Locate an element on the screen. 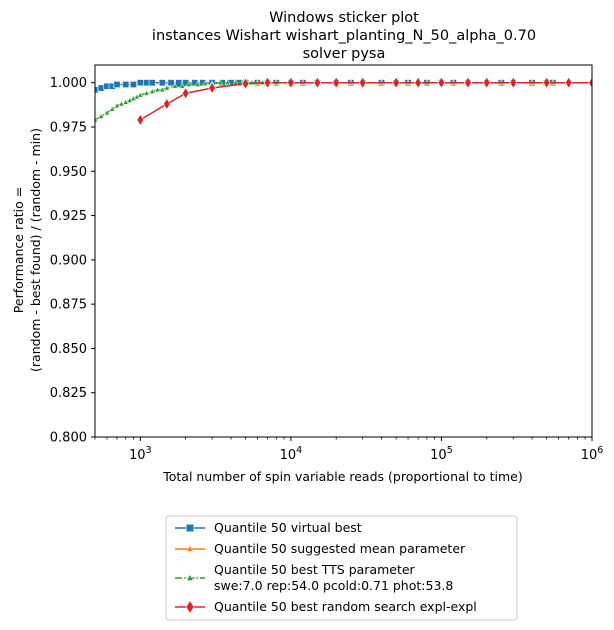 The width and height of the screenshot is (614, 630). y-axis-label-line-2: (random - best found) / (random - min) is located at coordinates (35, 250).